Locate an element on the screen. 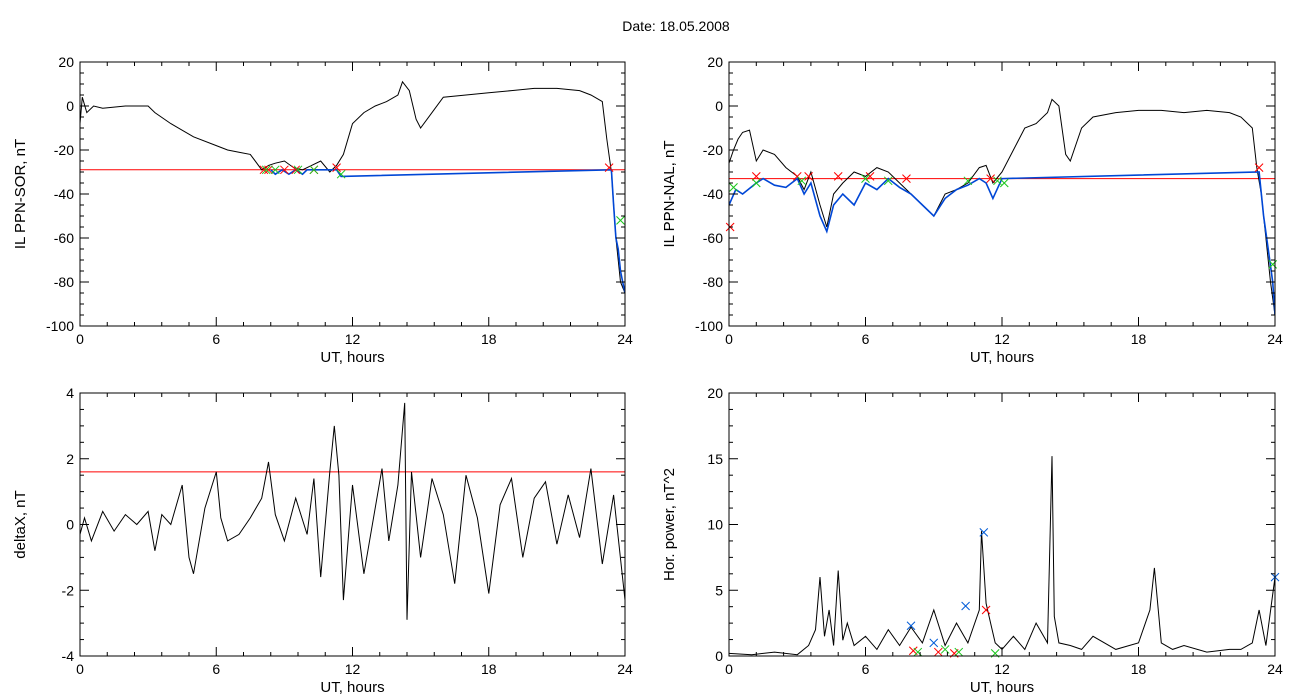 This screenshot has width=1300, height=700. chart-1-ylabel: IL PPN-NAL, nT is located at coordinates (669, 194).